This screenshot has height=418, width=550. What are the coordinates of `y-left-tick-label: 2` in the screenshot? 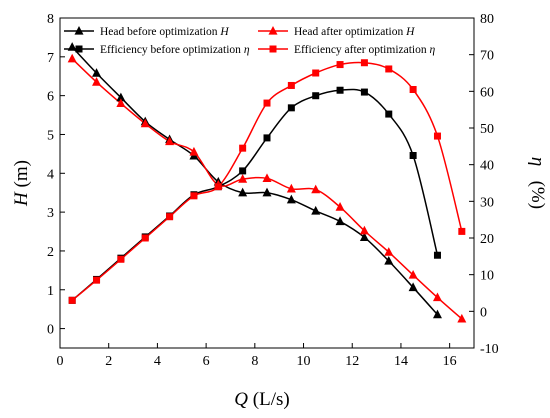 It's located at (50, 252).